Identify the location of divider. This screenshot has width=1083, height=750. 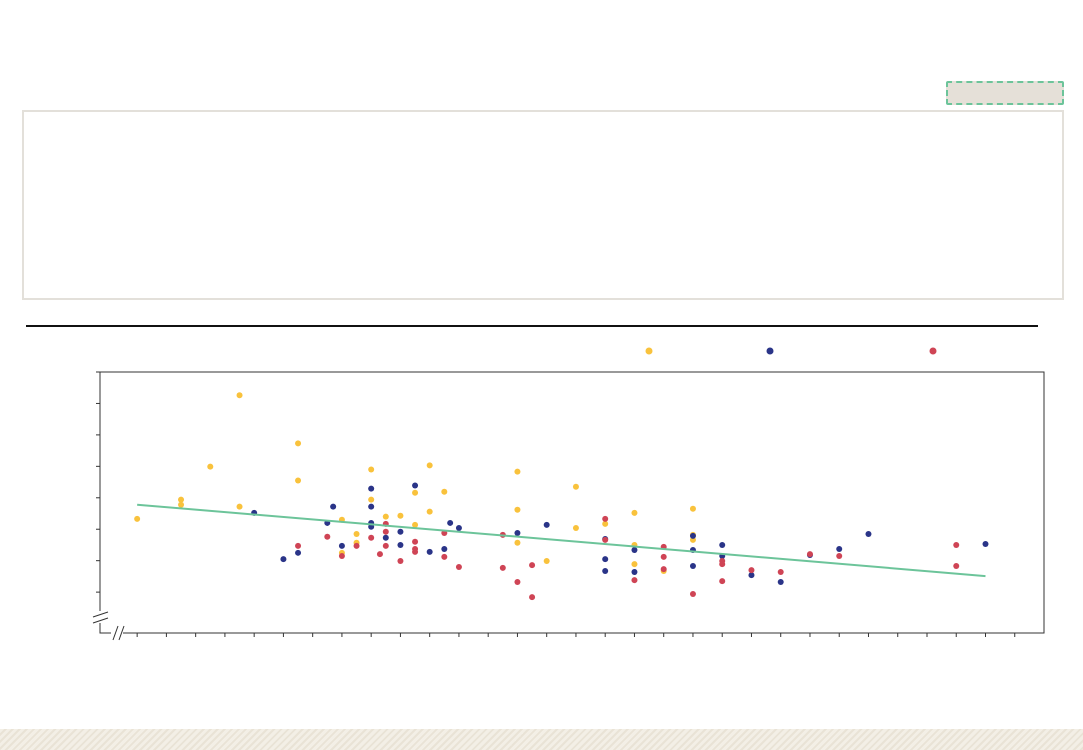
(532, 326).